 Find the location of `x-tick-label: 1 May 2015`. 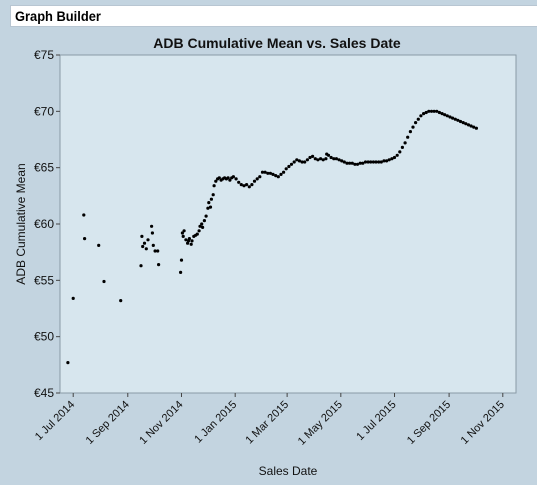

x-tick-label: 1 May 2015 is located at coordinates (320, 423).